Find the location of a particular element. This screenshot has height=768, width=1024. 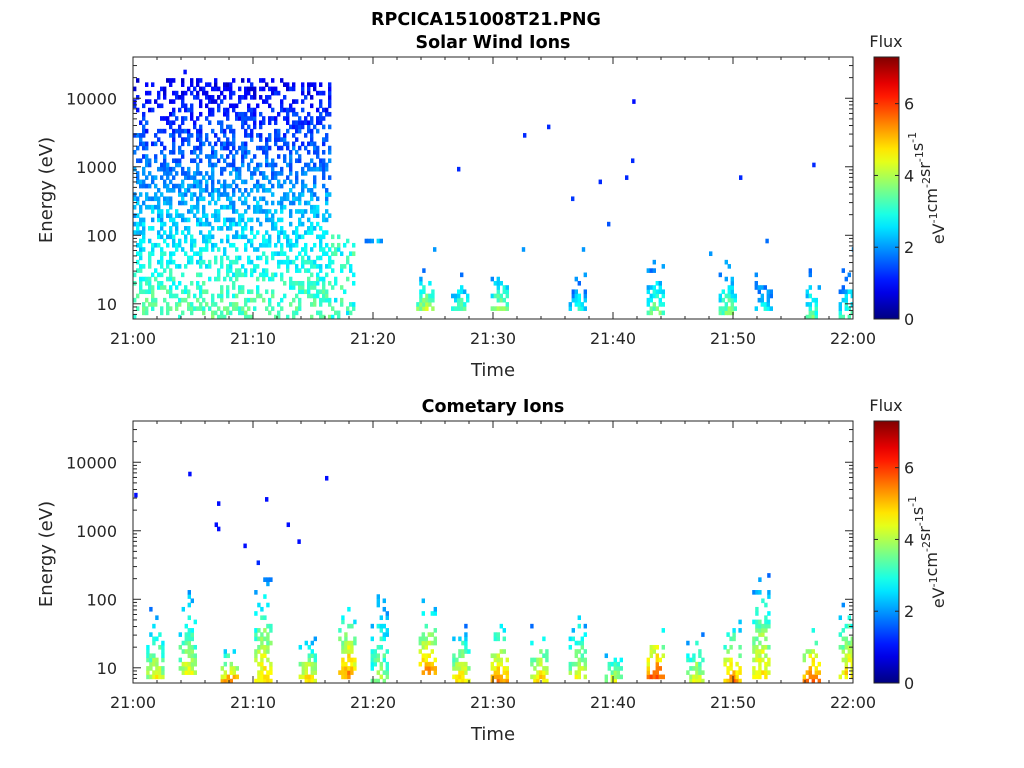

x-tick-label: 21:10 is located at coordinates (253, 338).